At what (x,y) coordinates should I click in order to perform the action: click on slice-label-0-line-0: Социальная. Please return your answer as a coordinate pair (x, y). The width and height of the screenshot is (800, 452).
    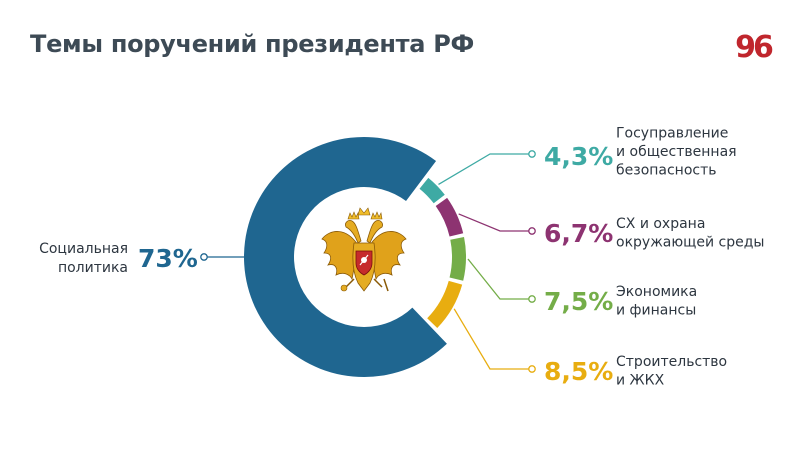
    Looking at the image, I should click on (83, 249).